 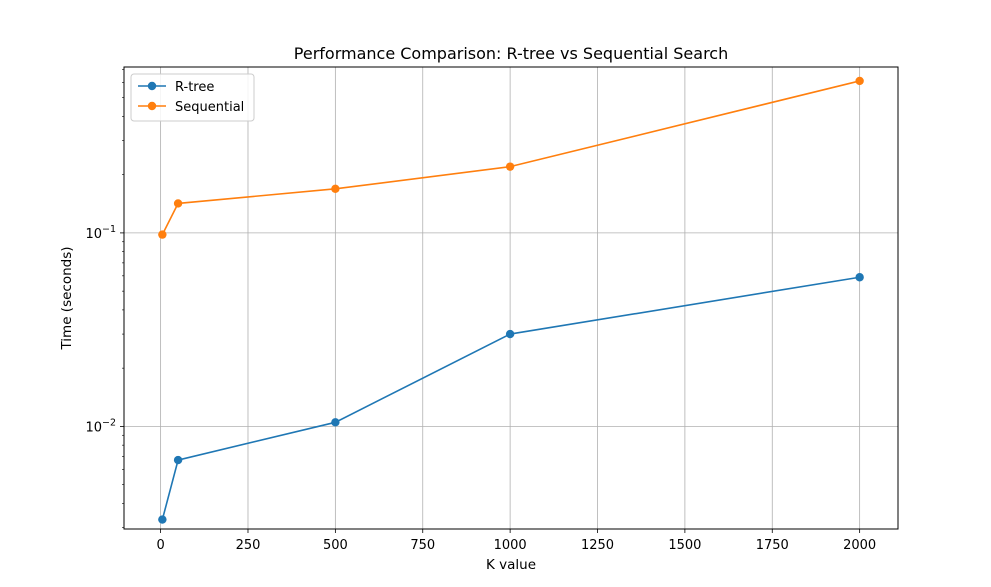 What do you see at coordinates (100, 233) in the screenshot?
I see `y-tick-label: 10⁻¹` at bounding box center [100, 233].